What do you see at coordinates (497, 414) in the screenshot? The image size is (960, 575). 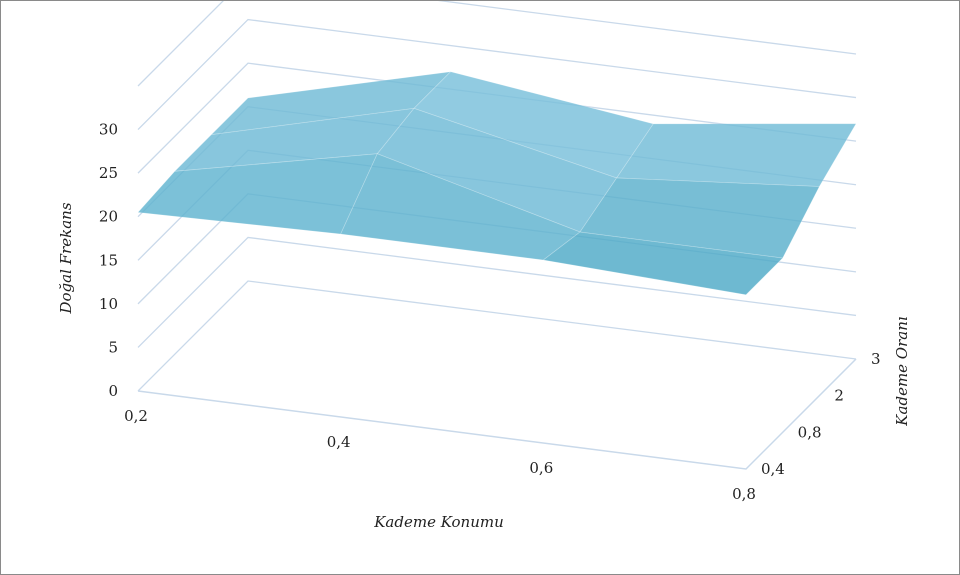 I see `floor-axes` at bounding box center [497, 414].